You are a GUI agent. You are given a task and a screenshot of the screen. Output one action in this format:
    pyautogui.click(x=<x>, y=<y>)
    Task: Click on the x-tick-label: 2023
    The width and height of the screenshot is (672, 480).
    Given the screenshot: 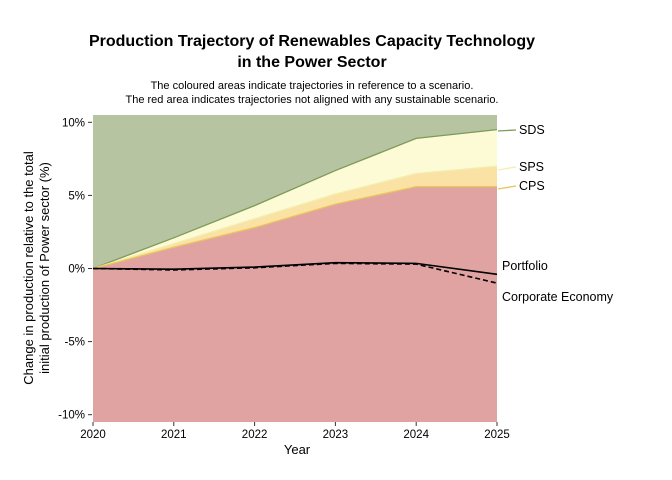 What is the action you would take?
    pyautogui.click(x=336, y=435)
    